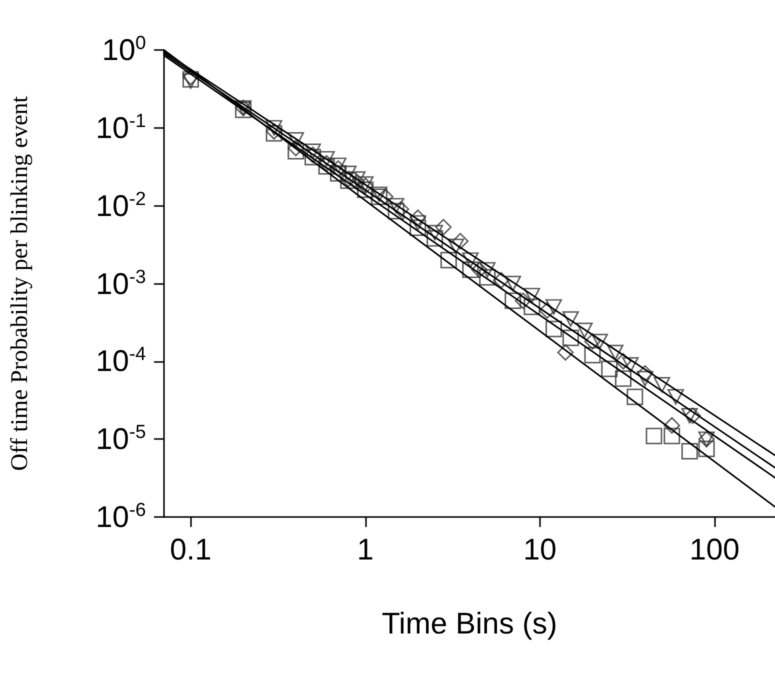  Describe the element at coordinates (121, 361) in the screenshot. I see `y-tick-label: 10$^{-4}$` at that location.